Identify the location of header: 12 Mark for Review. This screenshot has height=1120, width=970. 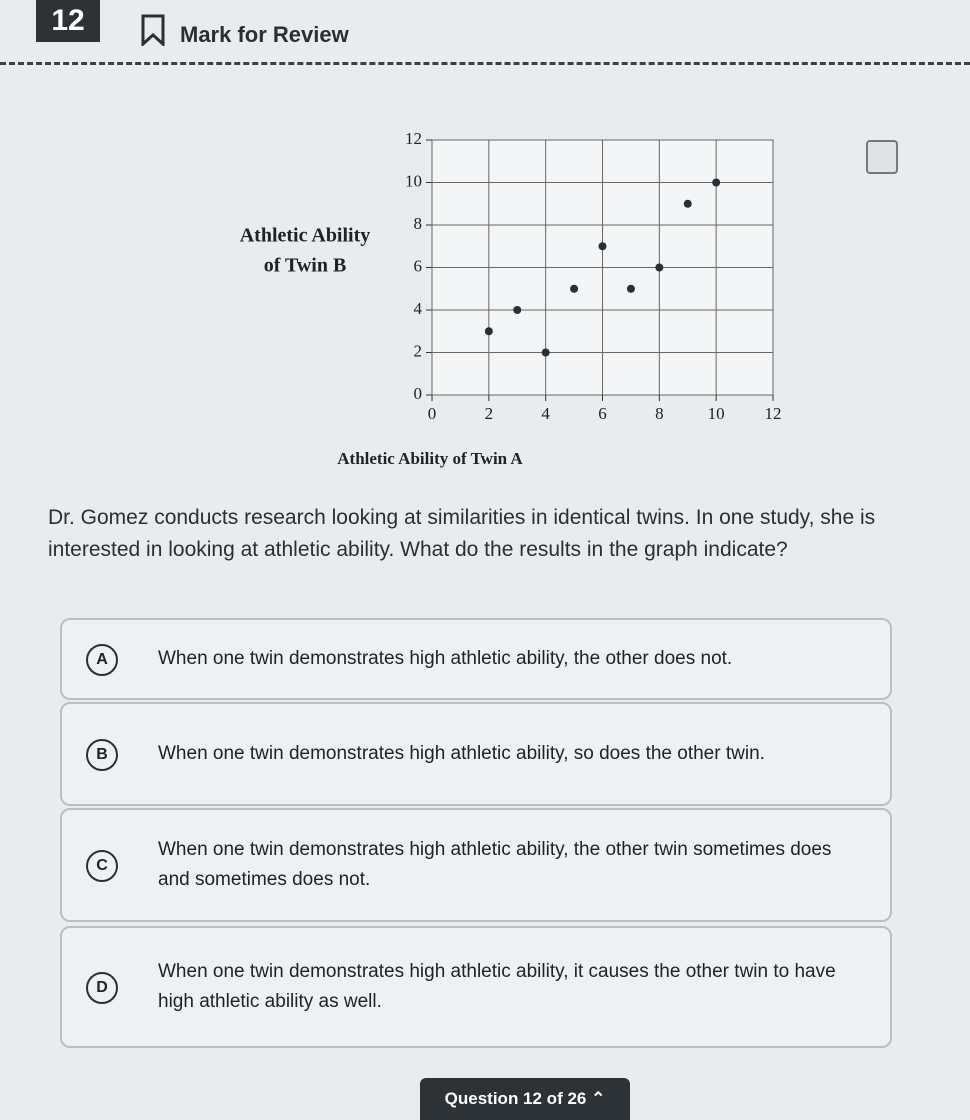
(485, 32).